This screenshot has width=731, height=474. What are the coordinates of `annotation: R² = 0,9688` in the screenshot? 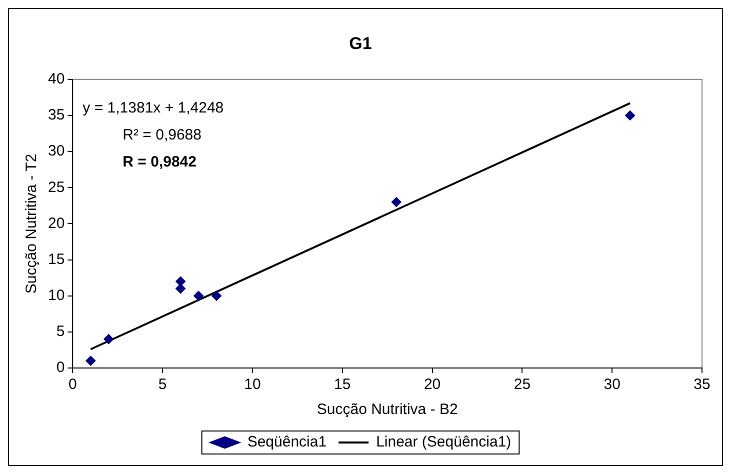 It's located at (162, 135).